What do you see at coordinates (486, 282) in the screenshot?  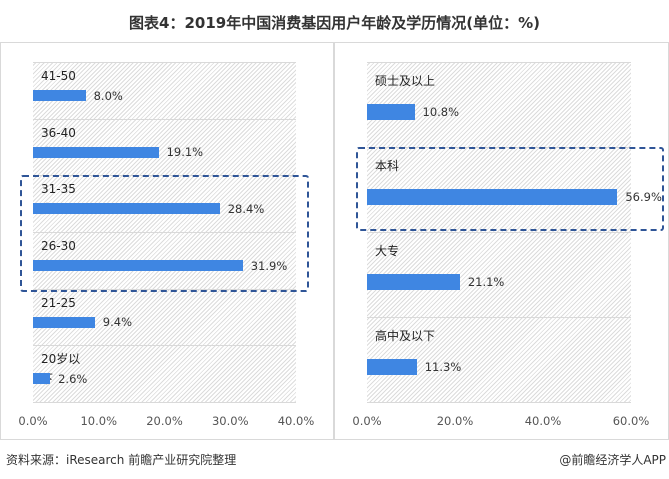 I see `value-label: 21.1%` at bounding box center [486, 282].